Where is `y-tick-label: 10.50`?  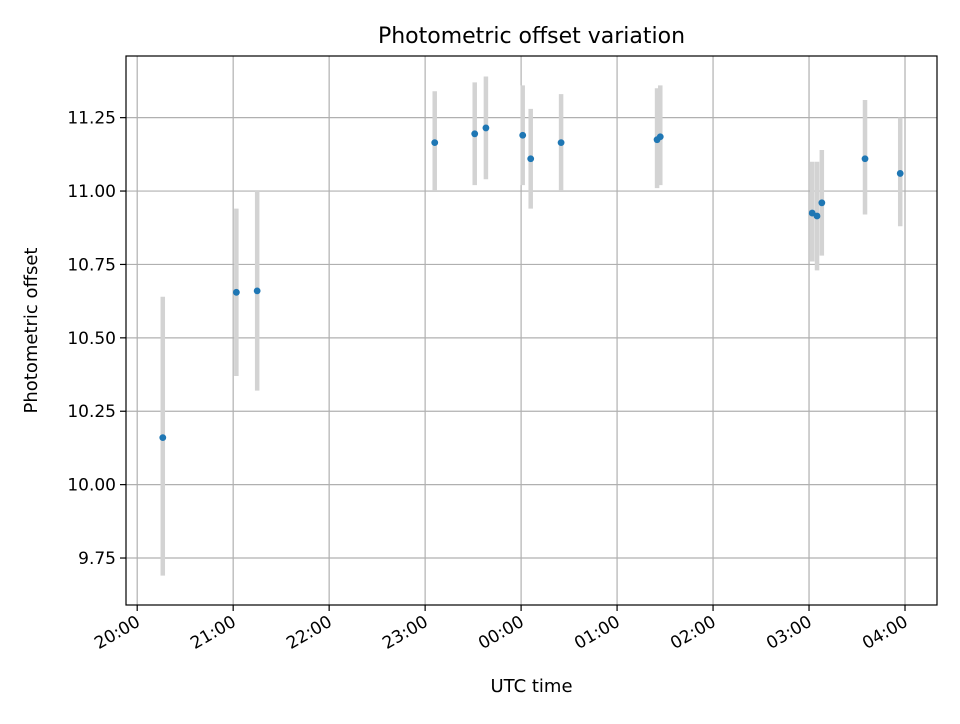 y-tick-label: 10.50 is located at coordinates (91, 339).